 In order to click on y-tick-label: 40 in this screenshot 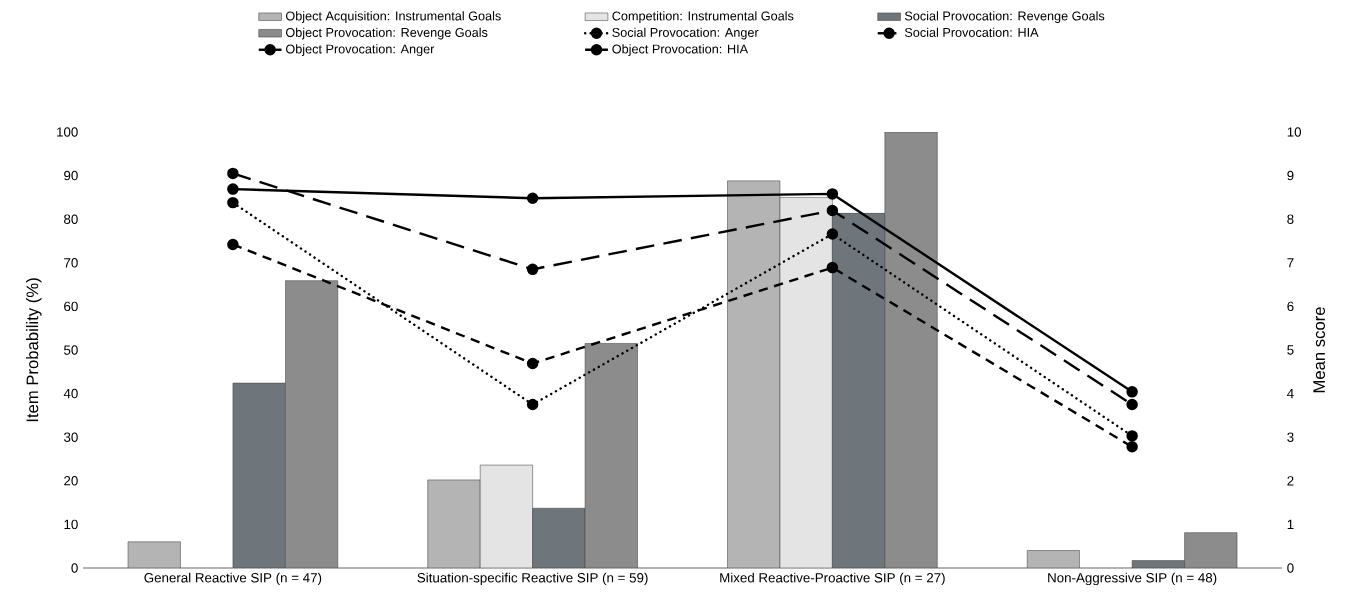, I will do `click(70, 393)`.